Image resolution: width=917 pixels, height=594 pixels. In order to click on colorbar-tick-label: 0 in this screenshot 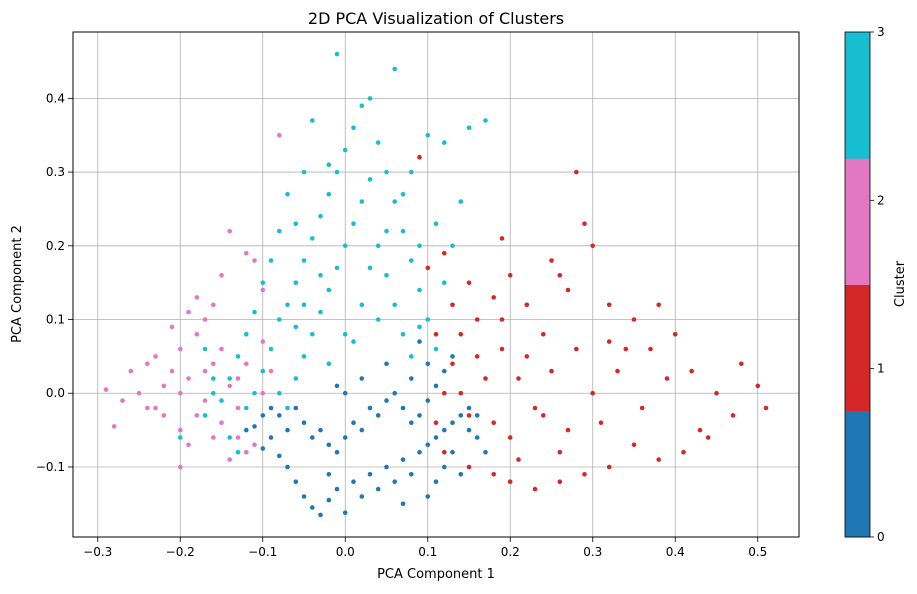, I will do `click(881, 537)`.